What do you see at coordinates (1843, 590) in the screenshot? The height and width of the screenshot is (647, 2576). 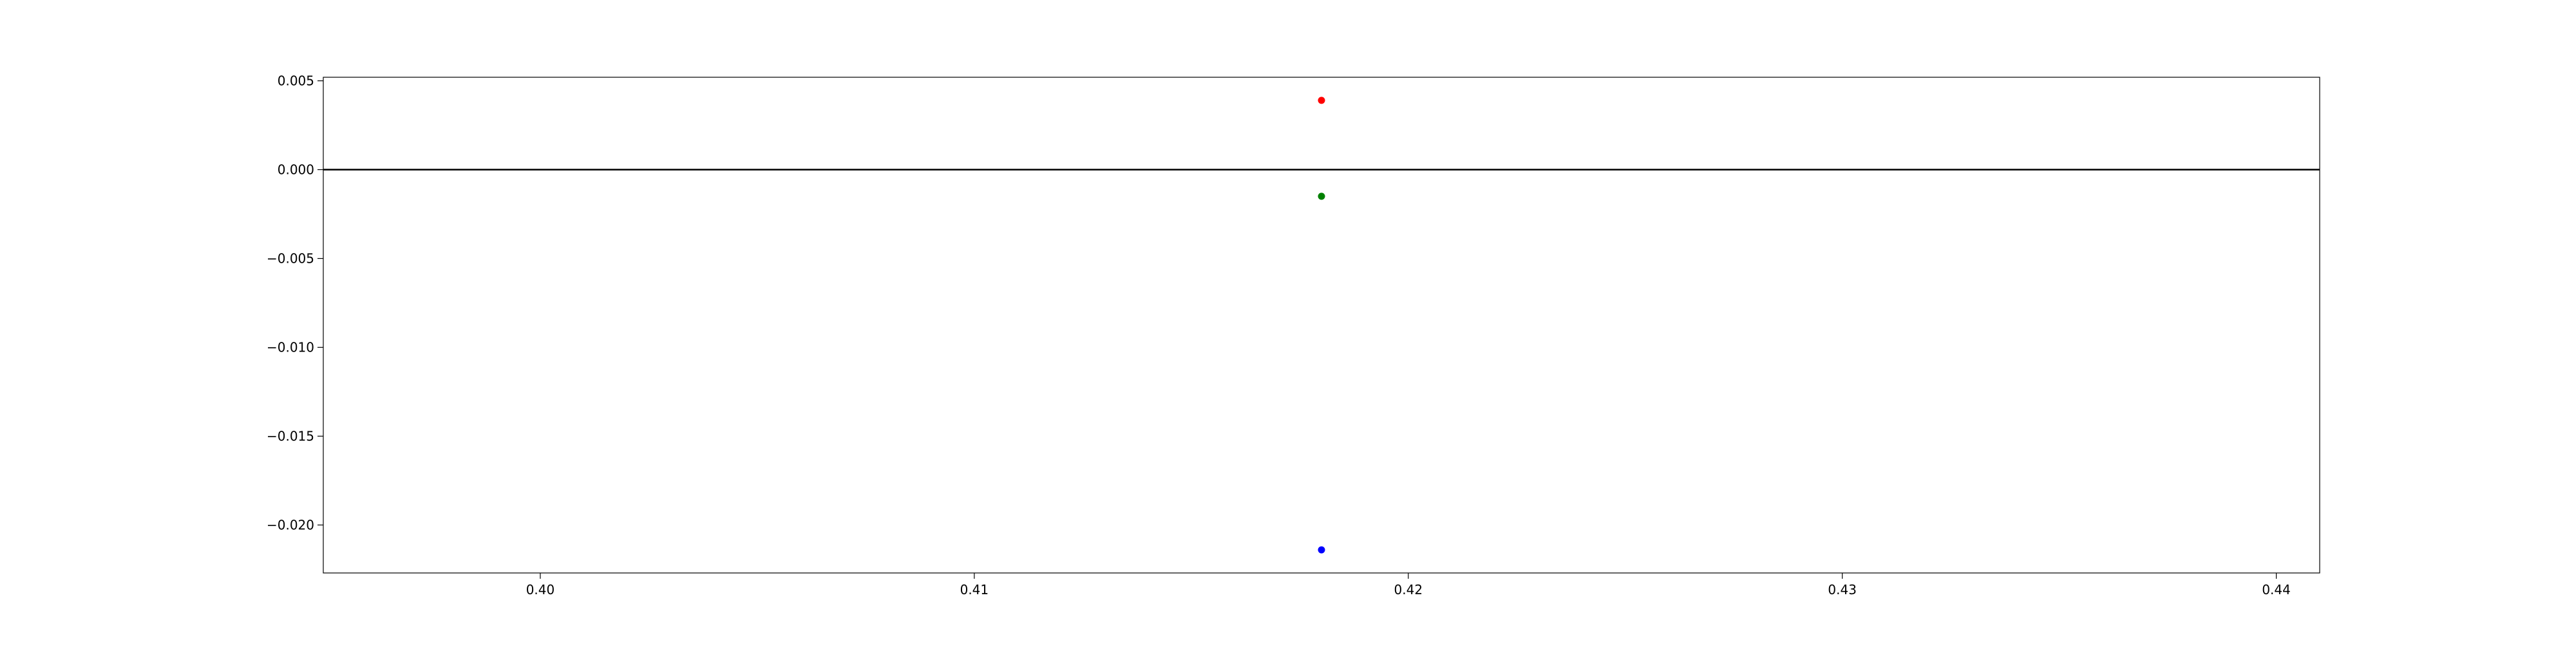 I see `x-tick-label: 0.43` at bounding box center [1843, 590].